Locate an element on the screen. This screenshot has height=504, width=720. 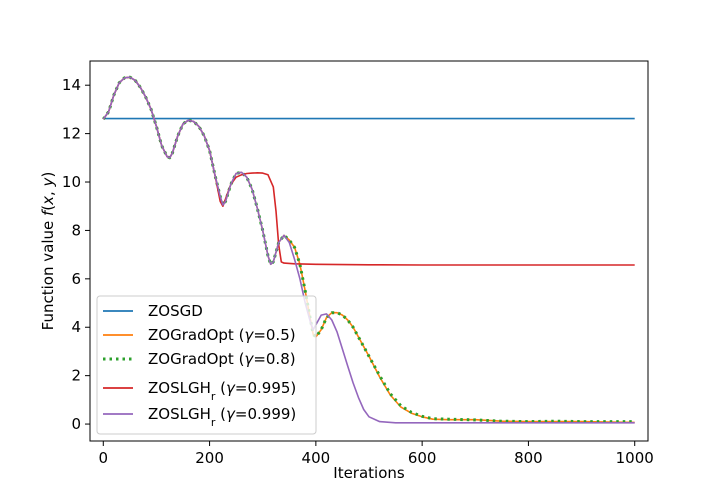
legend-entry: ZOSLGHr (γ=0.995) is located at coordinates (199, 391).